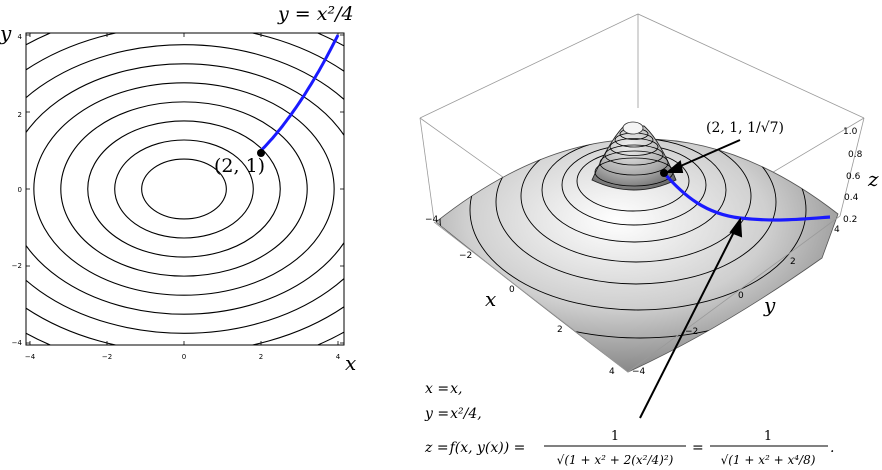  Describe the element at coordinates (350, 363) in the screenshot. I see `x-axis-label: x` at that location.